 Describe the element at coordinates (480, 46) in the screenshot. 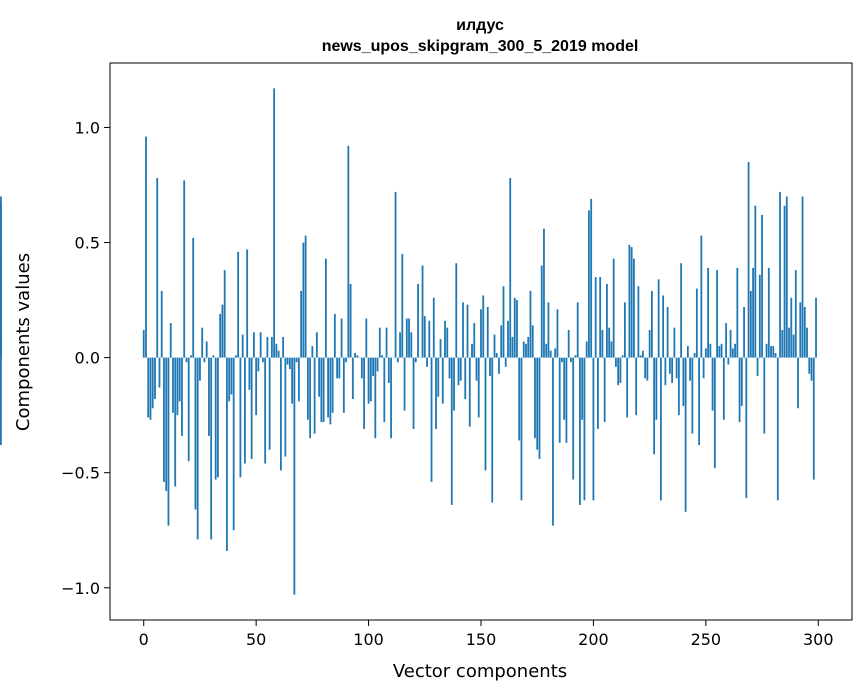

I see `chart-subtitle: news_upos_skipgram_300_5_2019 model` at that location.